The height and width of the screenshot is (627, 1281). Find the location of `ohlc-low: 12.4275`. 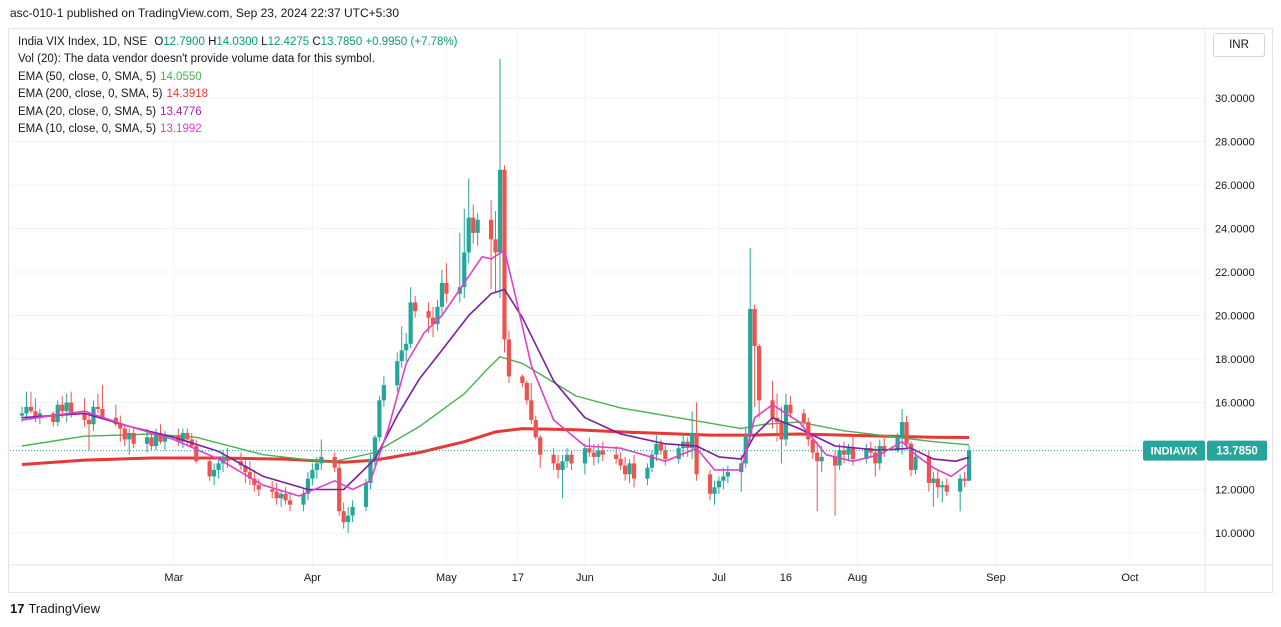

ohlc-low: 12.4275 is located at coordinates (288, 42).